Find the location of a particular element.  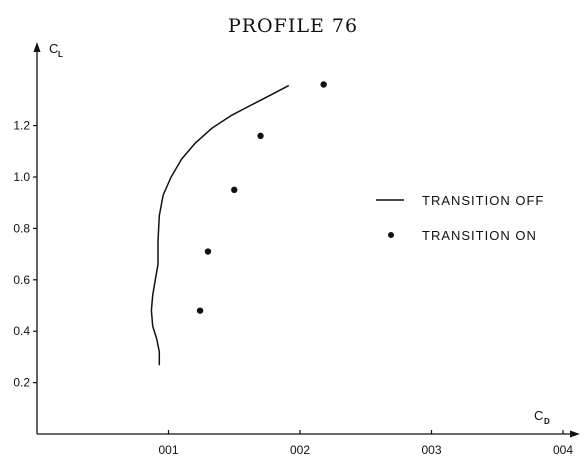

y-tick-label: 0.6 is located at coordinates (21, 280).